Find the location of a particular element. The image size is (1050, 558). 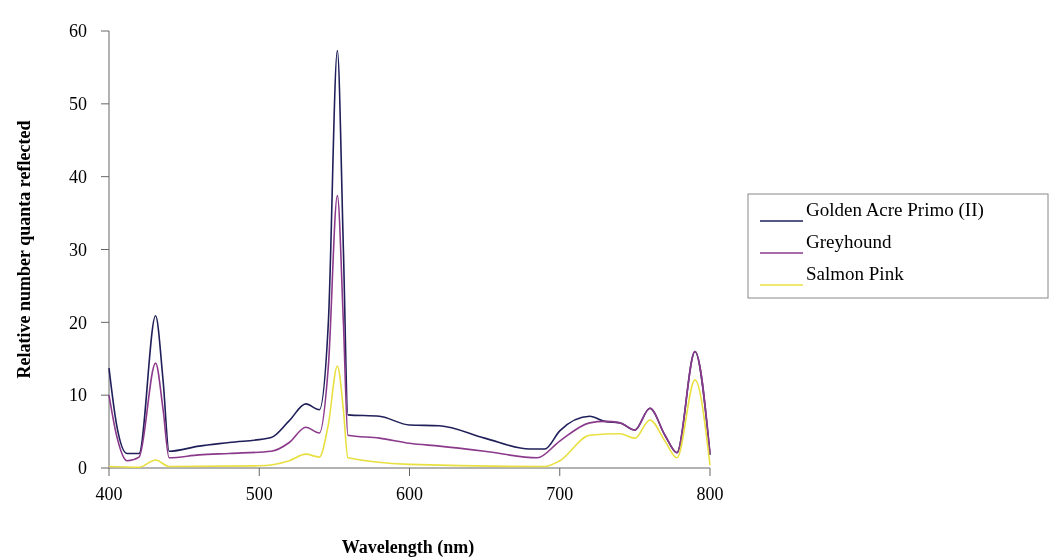

x-axis-title: Wavelength (nm) is located at coordinates (408, 547).